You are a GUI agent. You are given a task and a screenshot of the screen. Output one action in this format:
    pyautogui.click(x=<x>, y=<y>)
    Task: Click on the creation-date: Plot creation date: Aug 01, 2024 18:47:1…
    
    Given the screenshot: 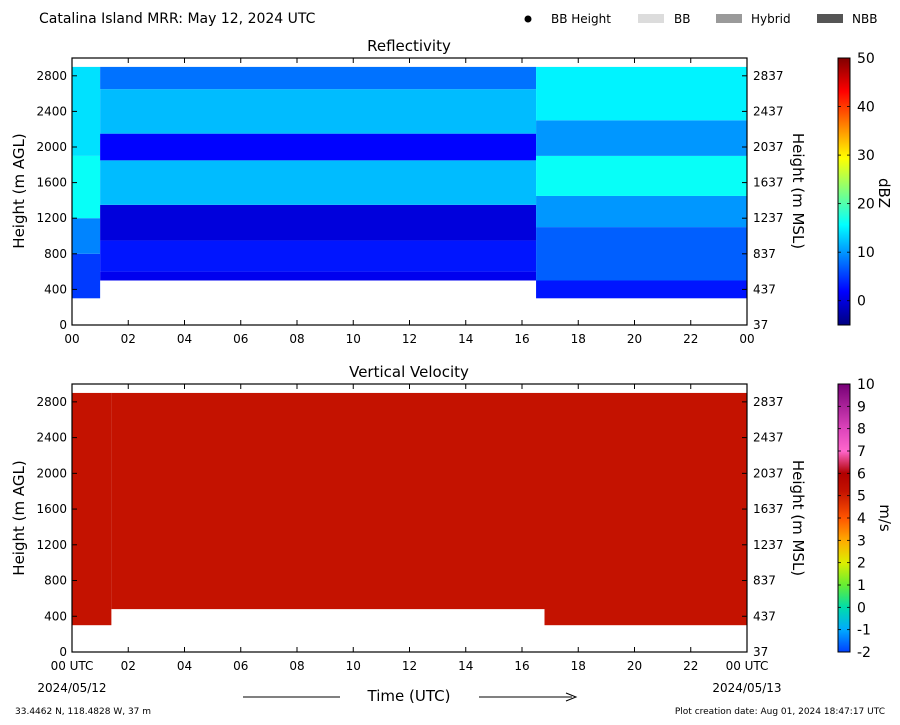 What is the action you would take?
    pyautogui.click(x=780, y=712)
    